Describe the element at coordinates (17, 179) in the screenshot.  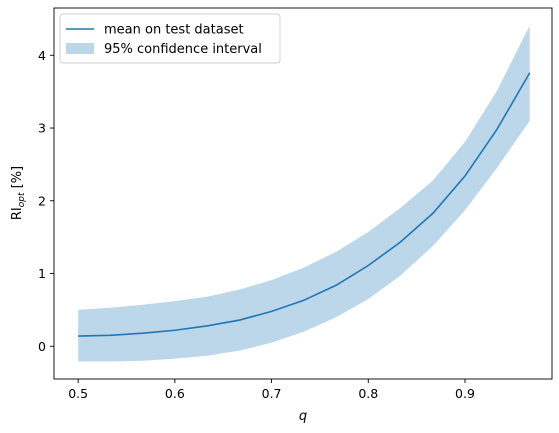
I see `y-axis-label-suffix: [%]` at that location.